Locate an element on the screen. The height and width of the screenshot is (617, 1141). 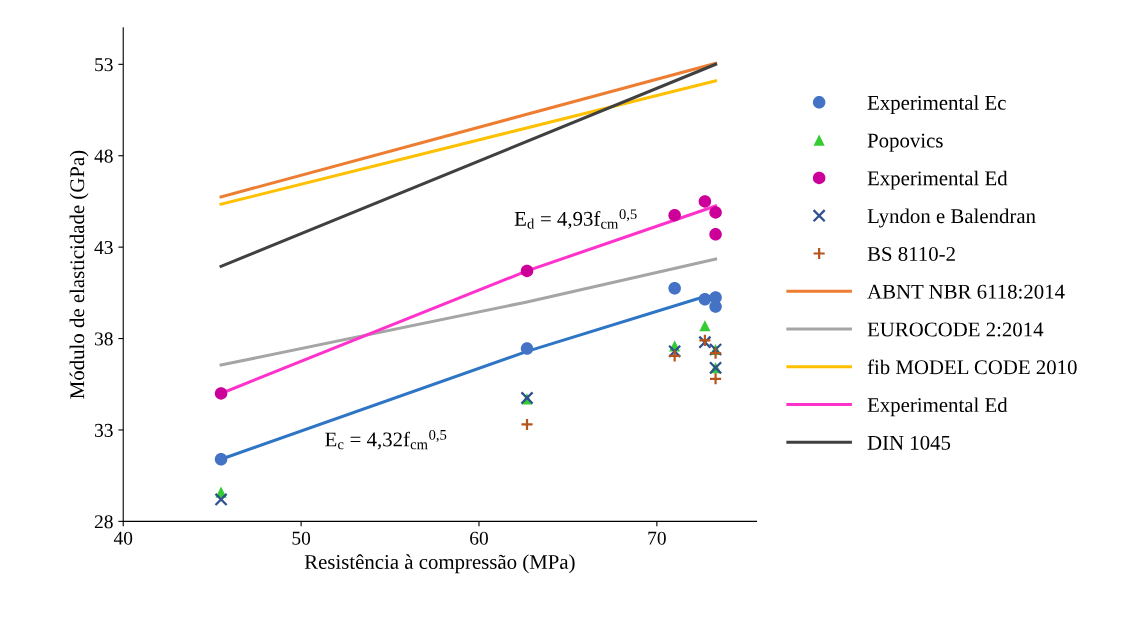
legend-label: ABNT NBR 6118:2014 is located at coordinates (966, 291).